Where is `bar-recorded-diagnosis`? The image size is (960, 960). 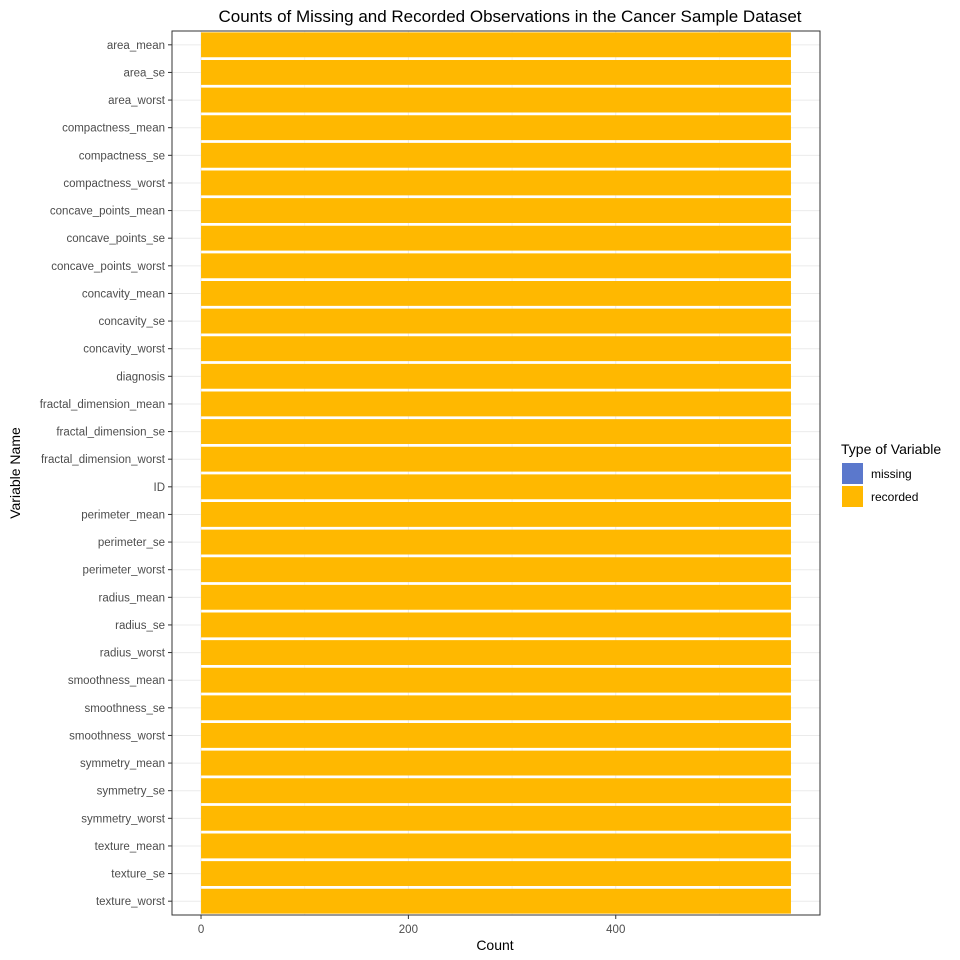 bar-recorded-diagnosis is located at coordinates (496, 376).